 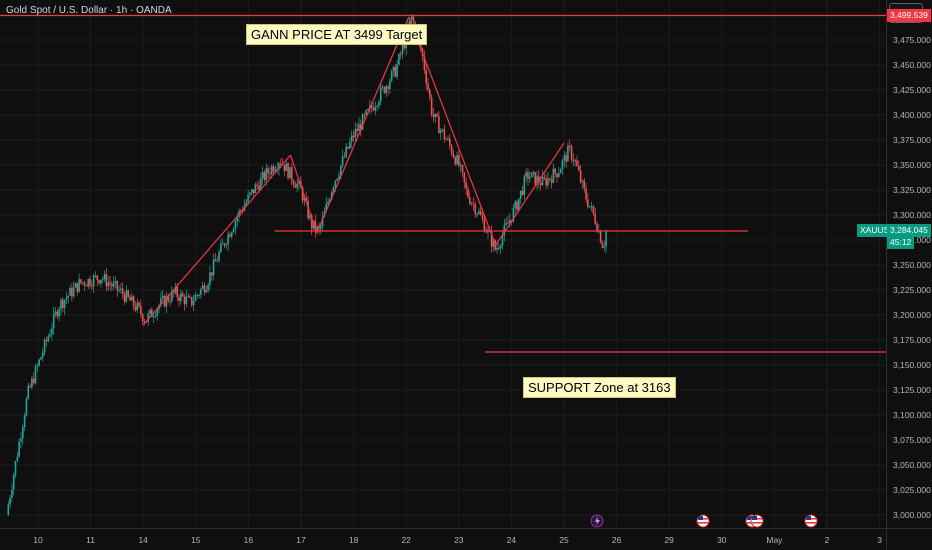 I want to click on y-tick-label: 3,100.000, so click(x=912, y=415).